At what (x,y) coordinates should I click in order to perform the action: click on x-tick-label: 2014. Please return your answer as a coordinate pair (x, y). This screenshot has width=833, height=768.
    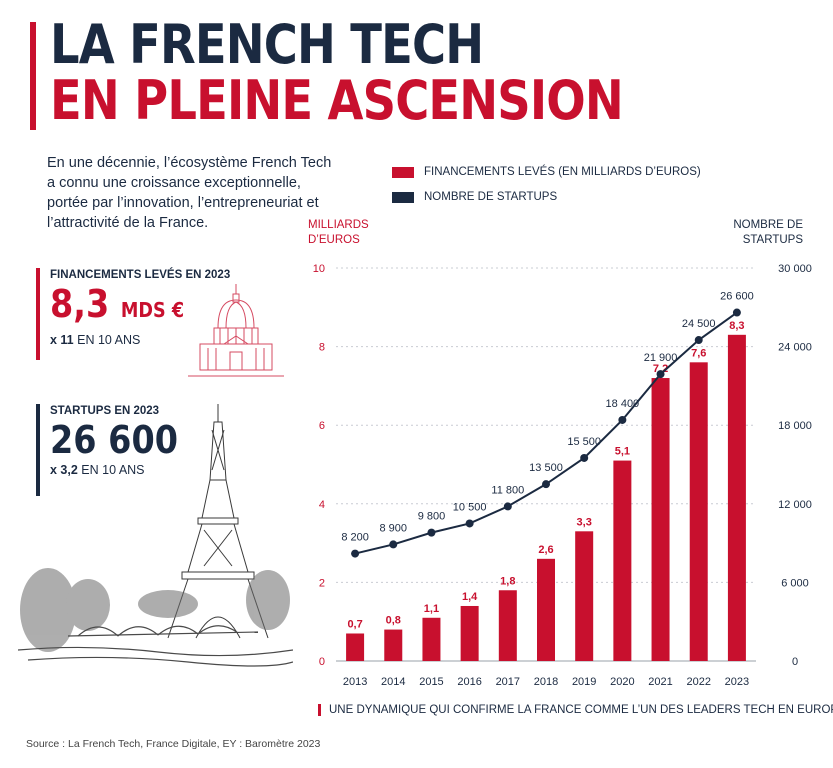
    Looking at the image, I should click on (393, 682).